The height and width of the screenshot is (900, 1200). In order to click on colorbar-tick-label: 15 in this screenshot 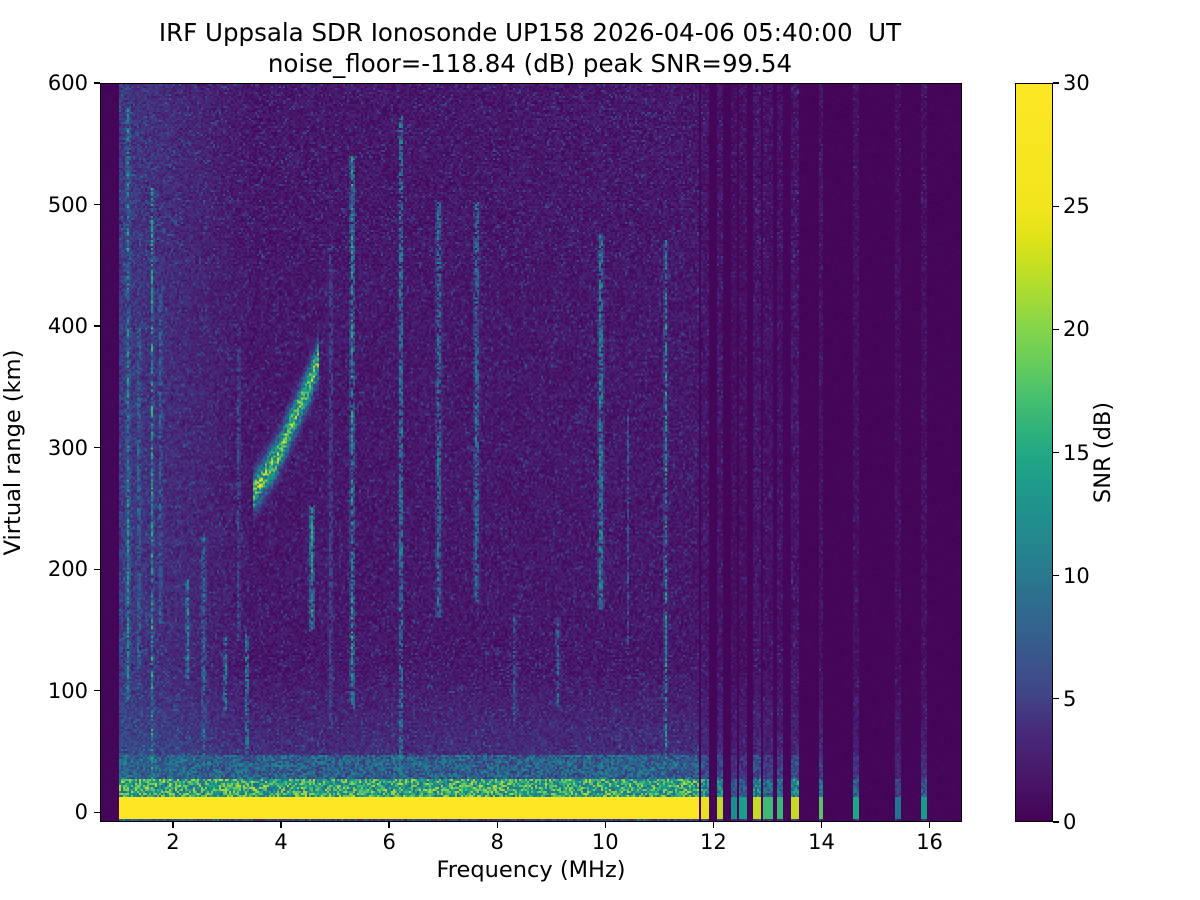, I will do `click(1076, 452)`.